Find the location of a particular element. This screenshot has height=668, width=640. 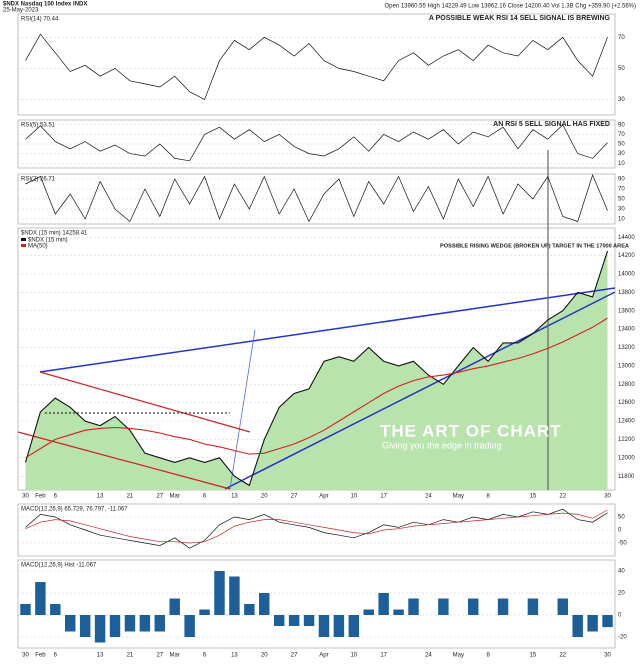

x-tick-label: 17 is located at coordinates (383, 497).